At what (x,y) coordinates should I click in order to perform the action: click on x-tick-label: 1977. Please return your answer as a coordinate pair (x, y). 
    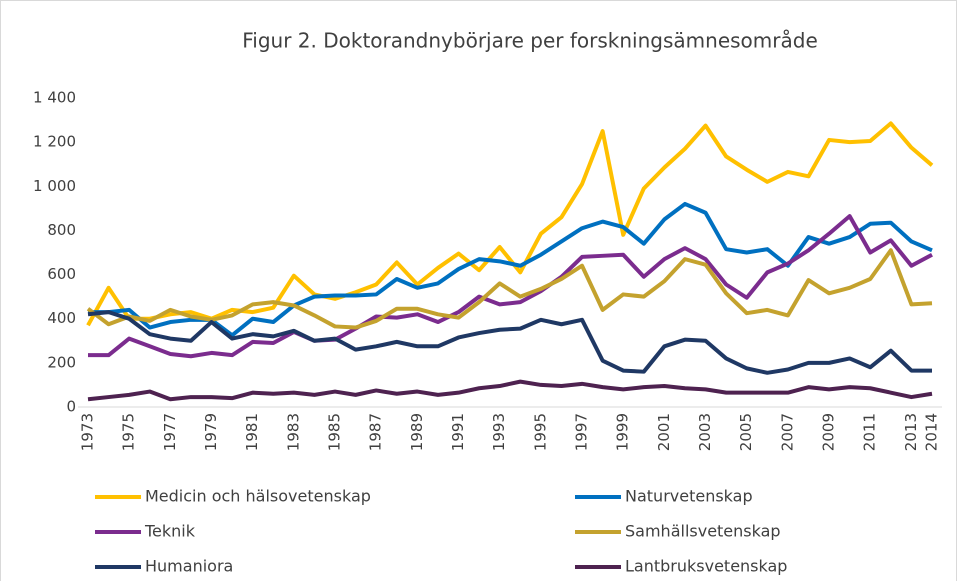
    Looking at the image, I should click on (170, 432).